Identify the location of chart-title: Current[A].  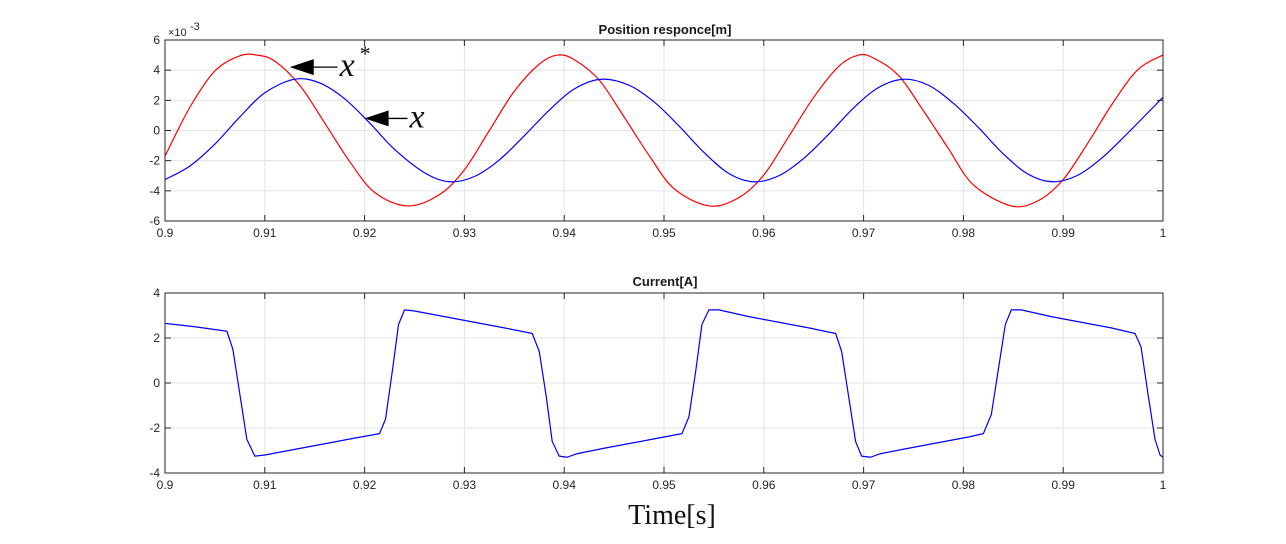
(665, 281).